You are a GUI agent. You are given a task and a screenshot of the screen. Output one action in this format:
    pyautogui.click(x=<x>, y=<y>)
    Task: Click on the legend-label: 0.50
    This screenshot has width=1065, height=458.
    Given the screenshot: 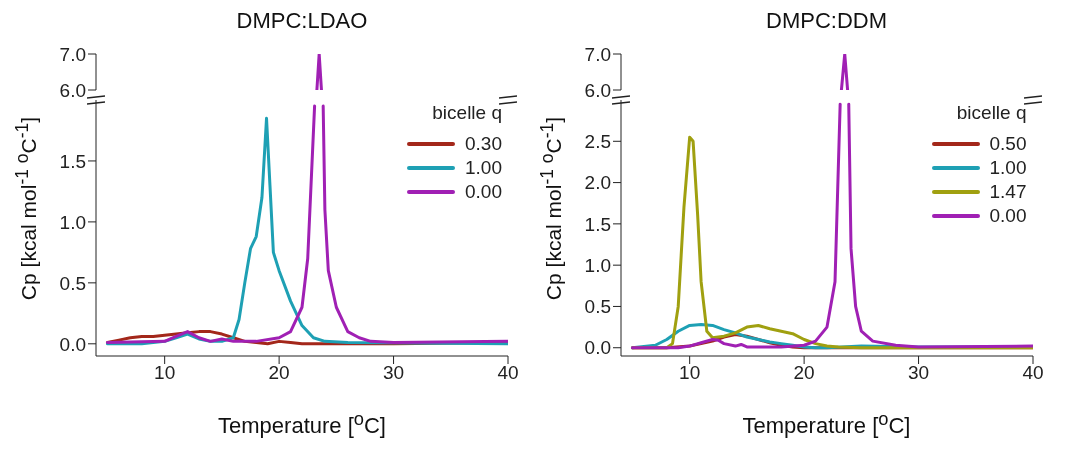 What is the action you would take?
    pyautogui.click(x=1008, y=144)
    